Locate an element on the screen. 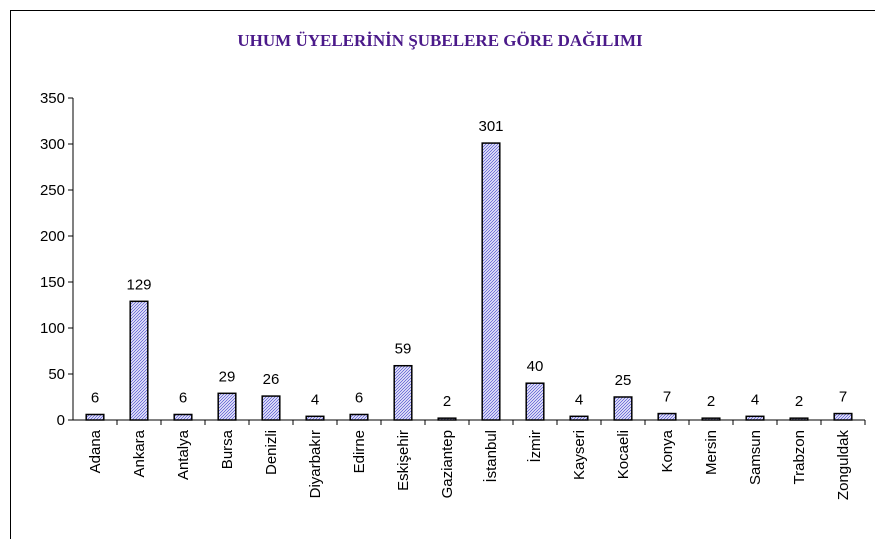 The width and height of the screenshot is (875, 539). x-tick-label: Kocaeli is located at coordinates (623, 454).